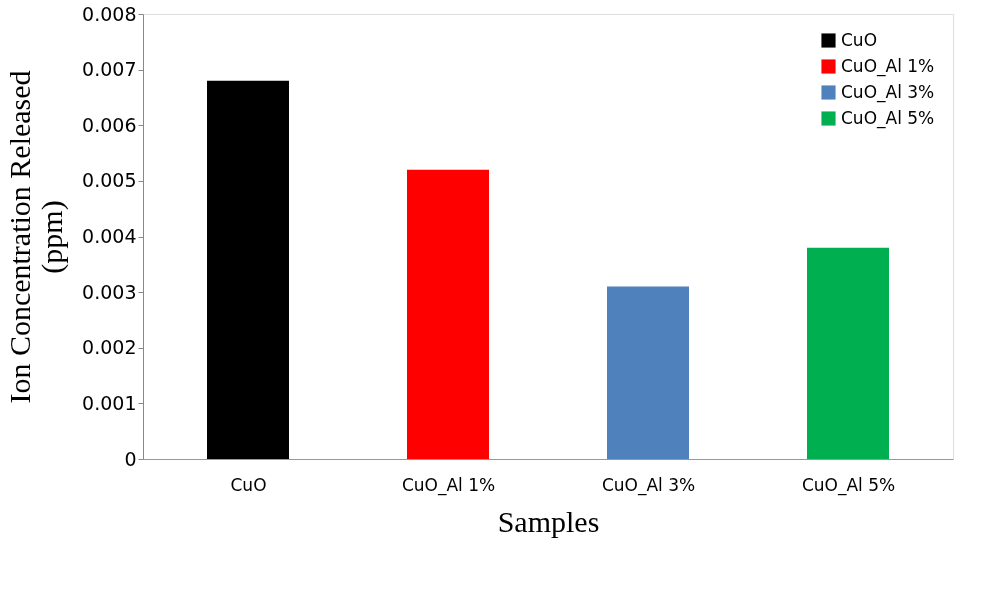 This screenshot has height=610, width=1007. I want to click on legend-label: CuO, so click(859, 39).